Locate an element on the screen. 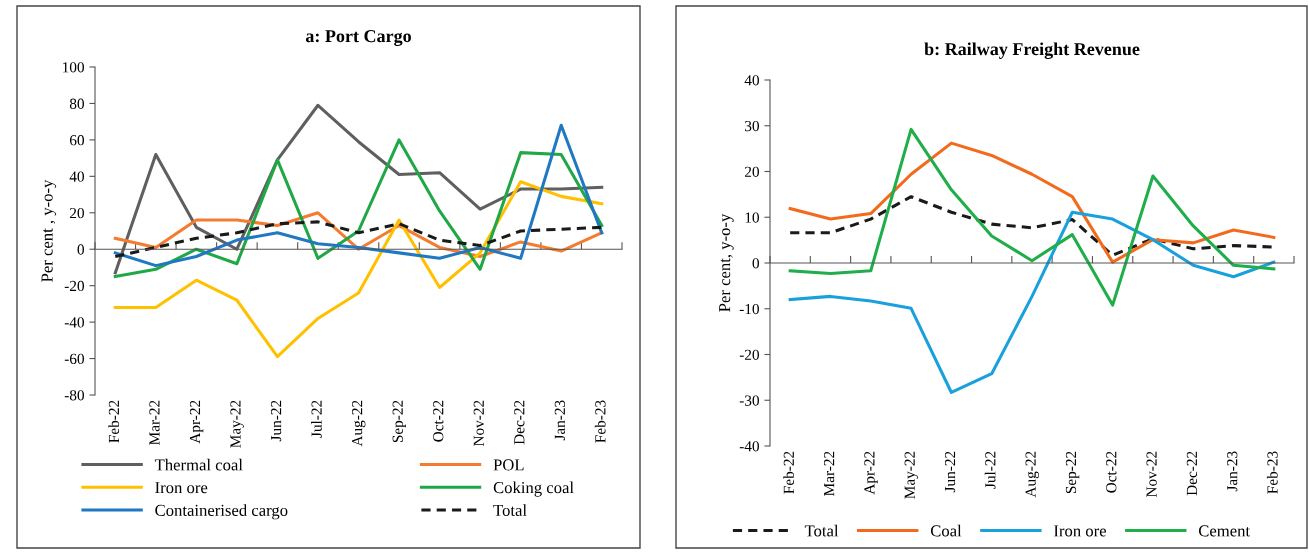  chart-title: a: Port Cargo is located at coordinates (358, 38).